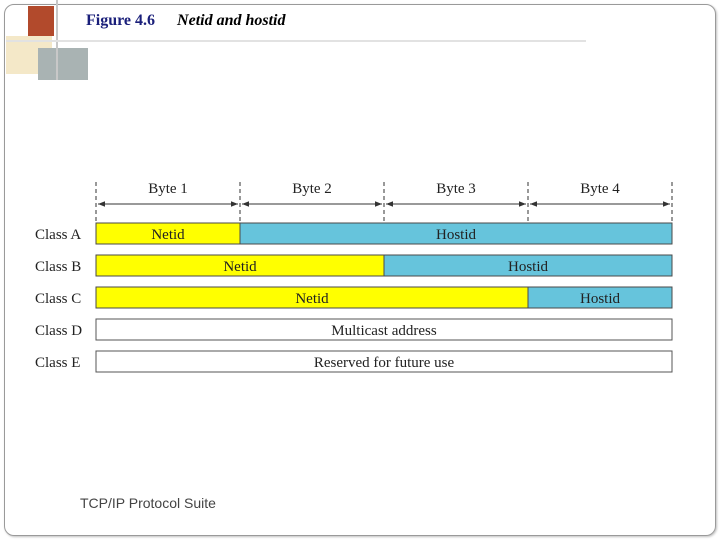 This screenshot has height=540, width=720. Describe the element at coordinates (456, 189) in the screenshot. I see `byte-label: Byte 3` at that location.